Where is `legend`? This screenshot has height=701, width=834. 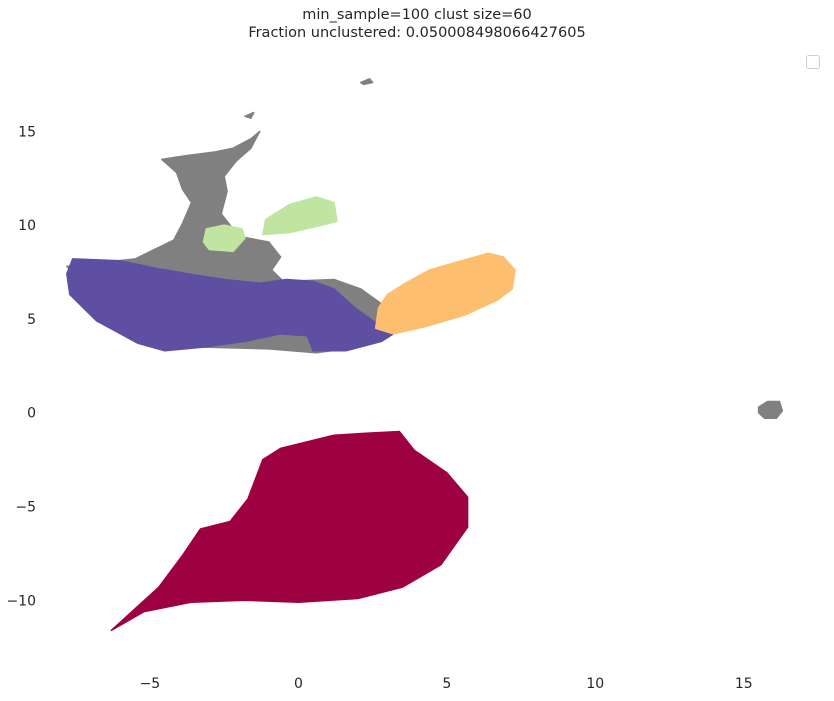 legend is located at coordinates (813, 62).